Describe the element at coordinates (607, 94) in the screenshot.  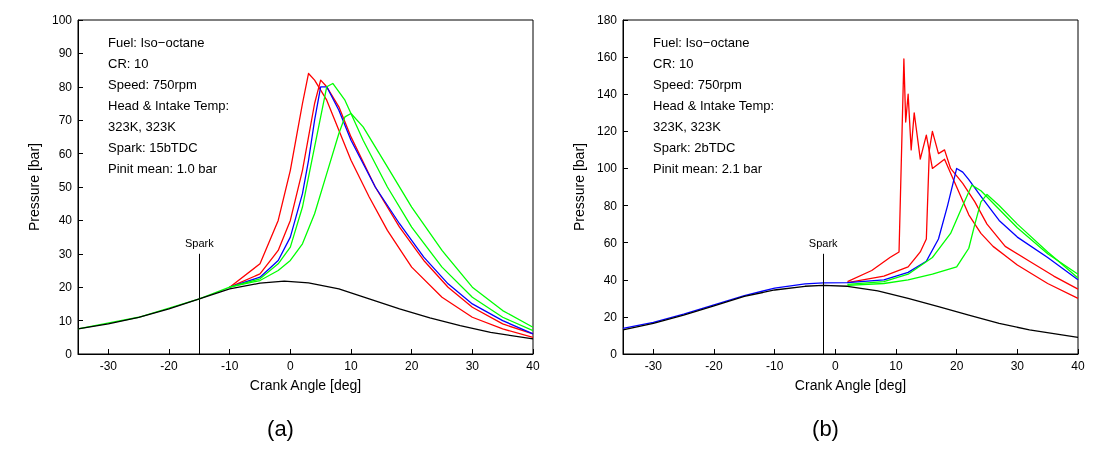
I see `y-tick-label: 140` at that location.